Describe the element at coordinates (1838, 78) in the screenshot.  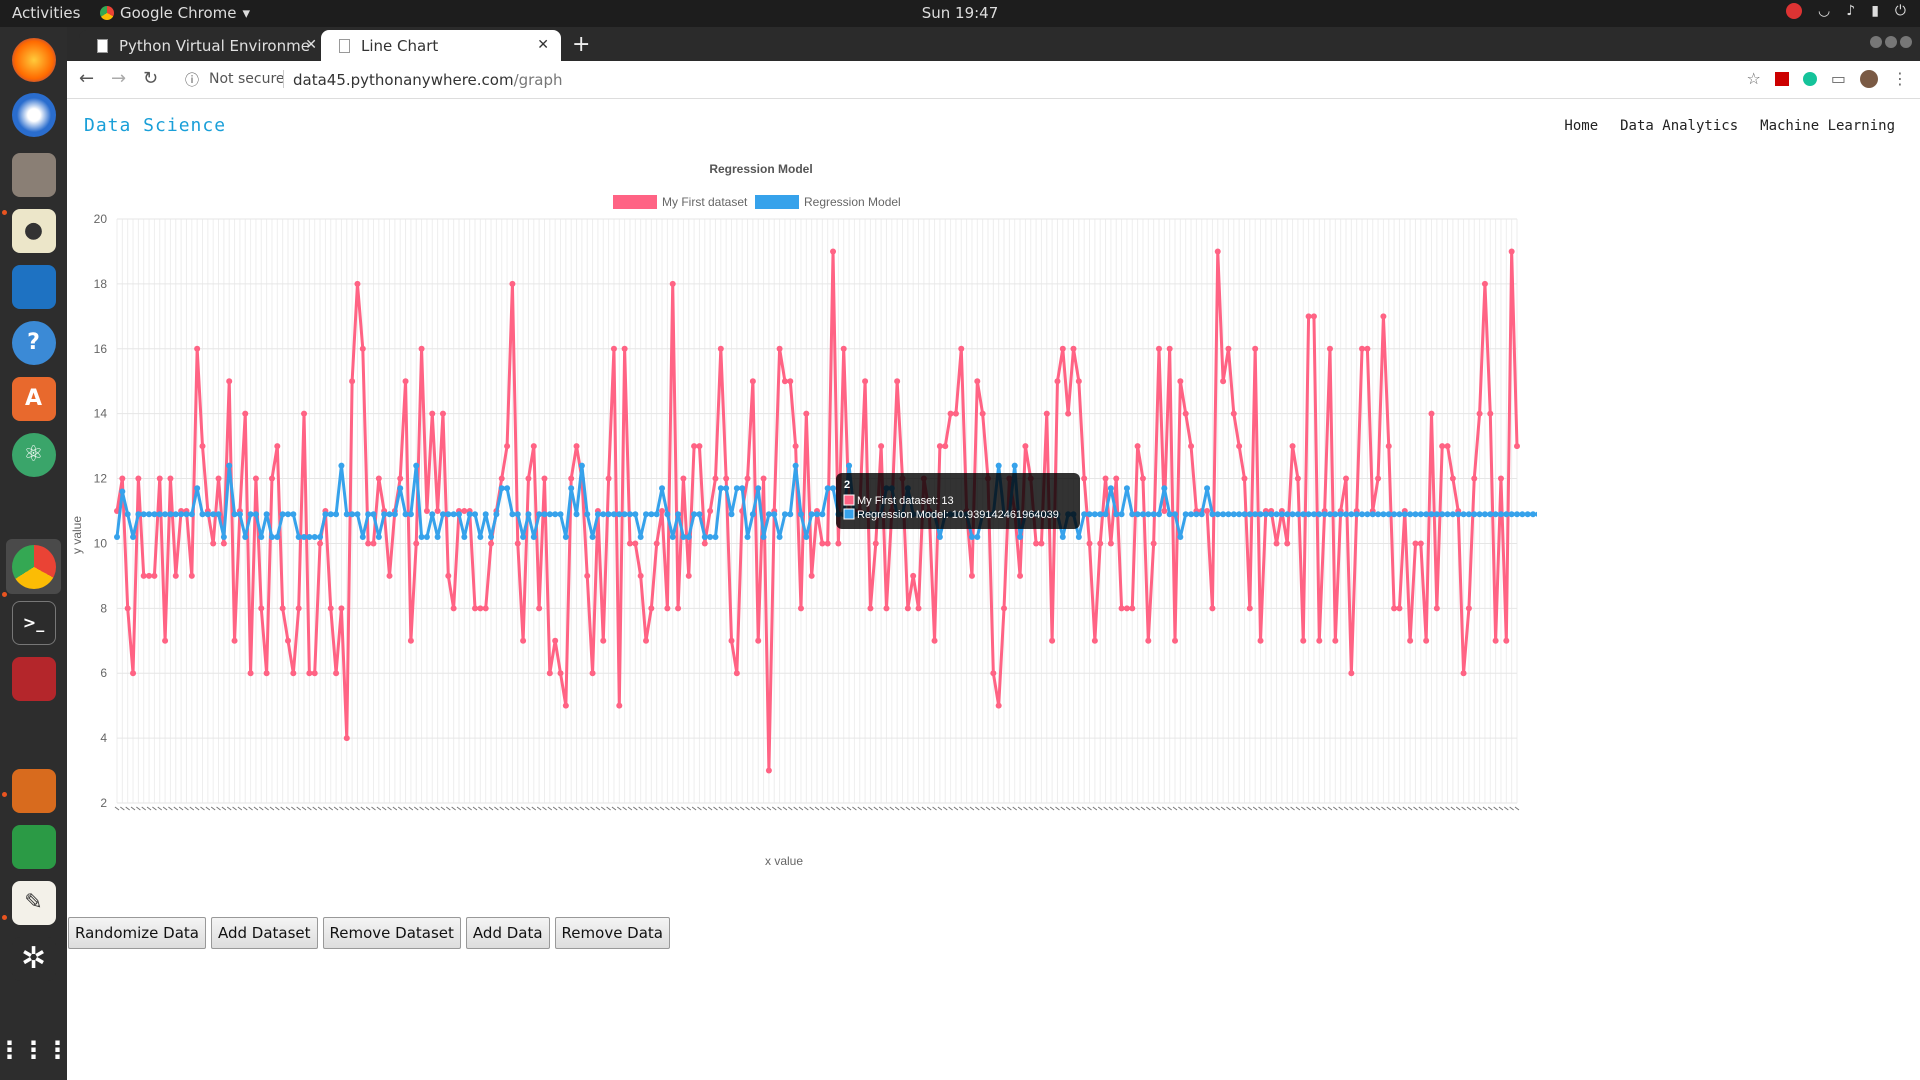
I see `cast-icon: ▭` at that location.